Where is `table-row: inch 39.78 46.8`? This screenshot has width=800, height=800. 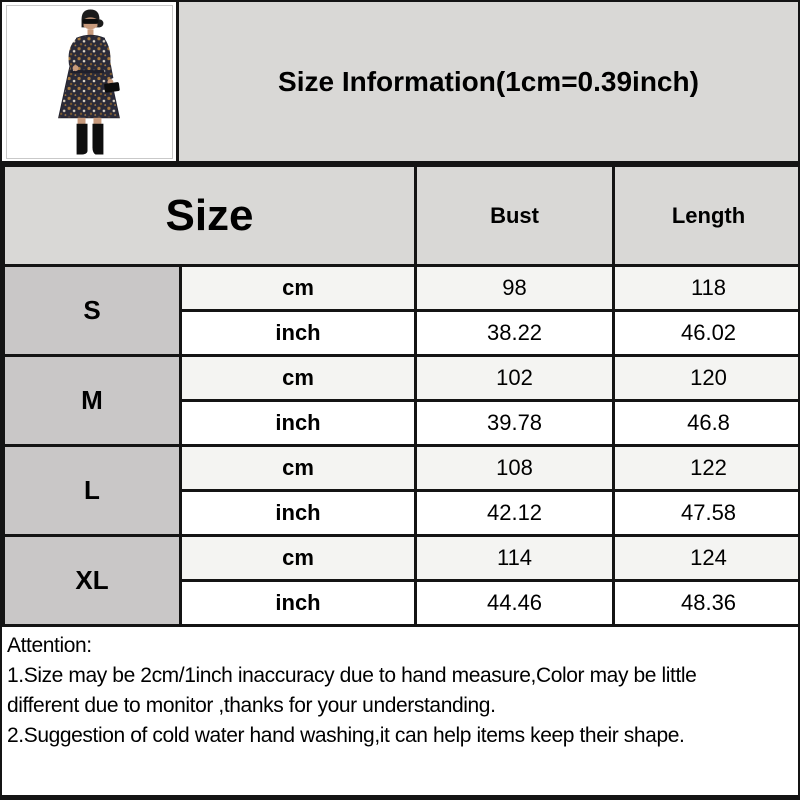 table-row: inch 39.78 46.8 is located at coordinates (401, 423).